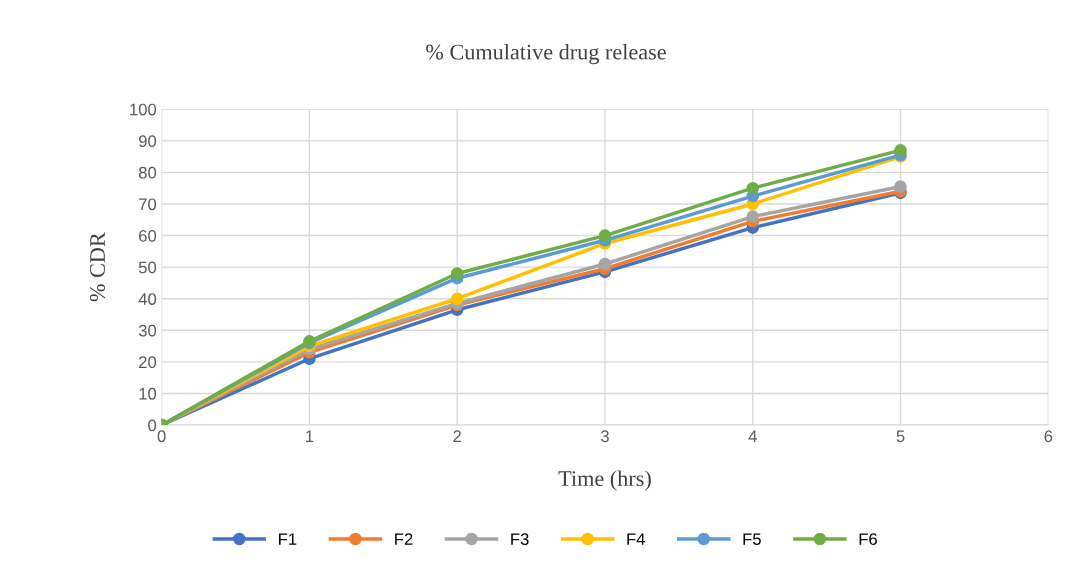 The height and width of the screenshot is (569, 1092). What do you see at coordinates (288, 539) in the screenshot?
I see `legend-label: F1` at bounding box center [288, 539].